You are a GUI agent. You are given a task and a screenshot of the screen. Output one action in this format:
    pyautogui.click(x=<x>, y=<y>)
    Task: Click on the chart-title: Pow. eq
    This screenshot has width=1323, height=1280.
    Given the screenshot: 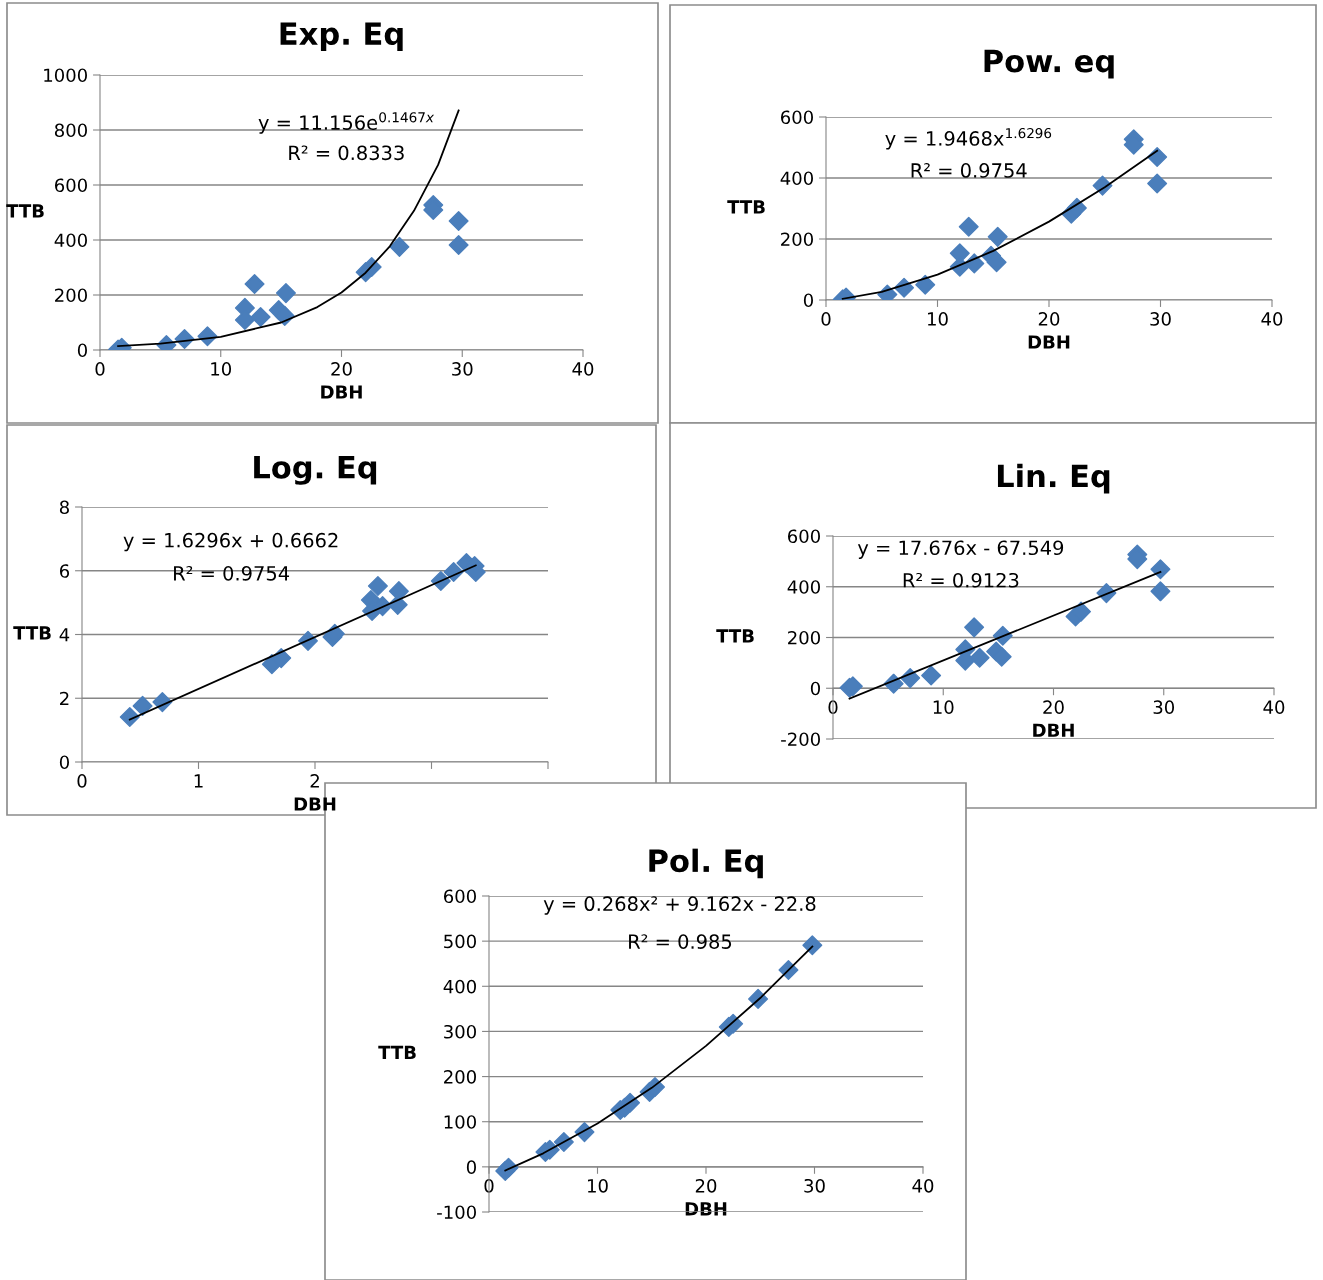 What is the action you would take?
    pyautogui.click(x=1049, y=64)
    